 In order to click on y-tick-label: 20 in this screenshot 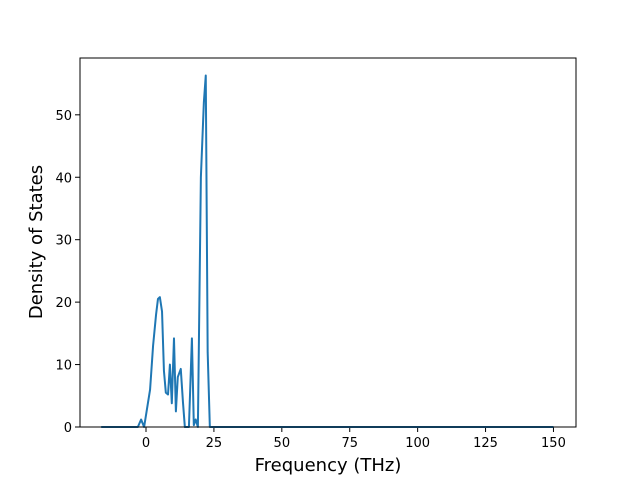, I will do `click(63, 303)`.